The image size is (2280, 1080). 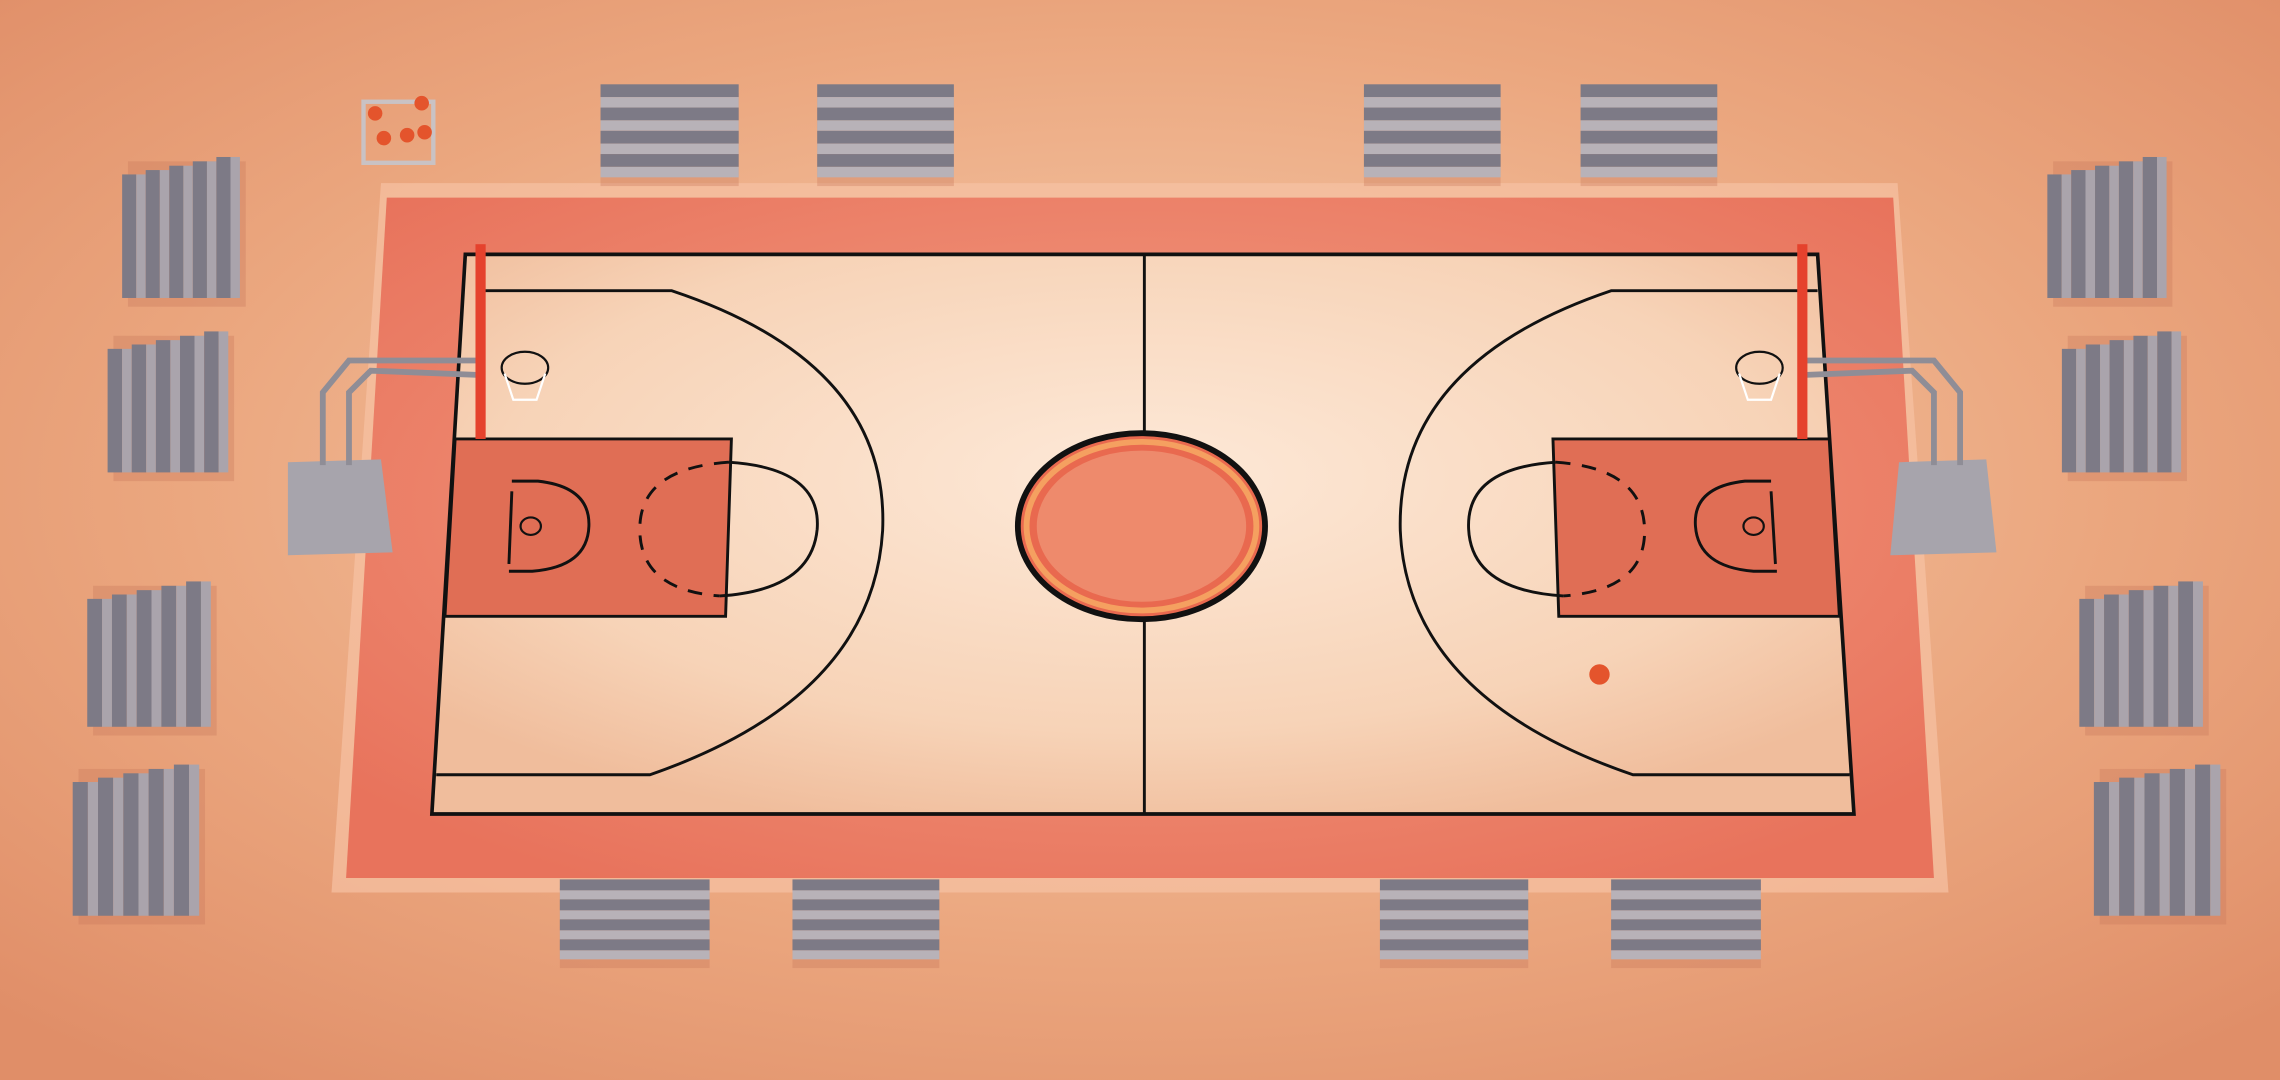 I want to click on block, so click(x=1753, y=526).